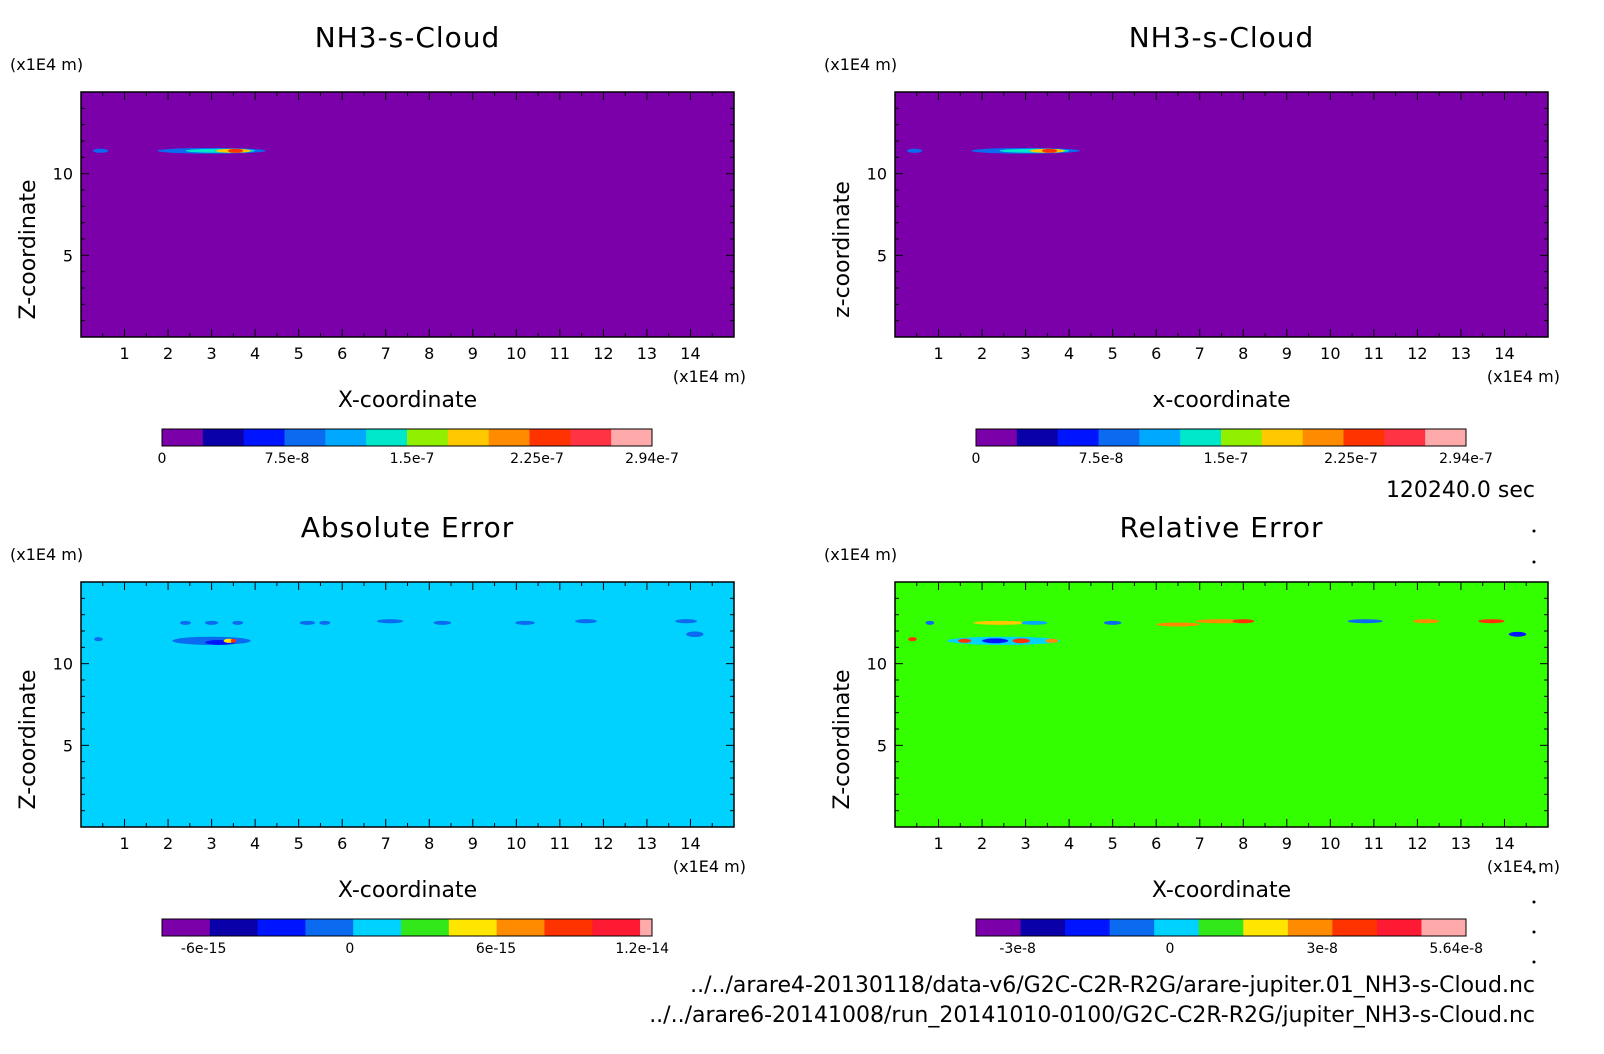  I want to click on x-tick-label: 1, so click(938, 353).